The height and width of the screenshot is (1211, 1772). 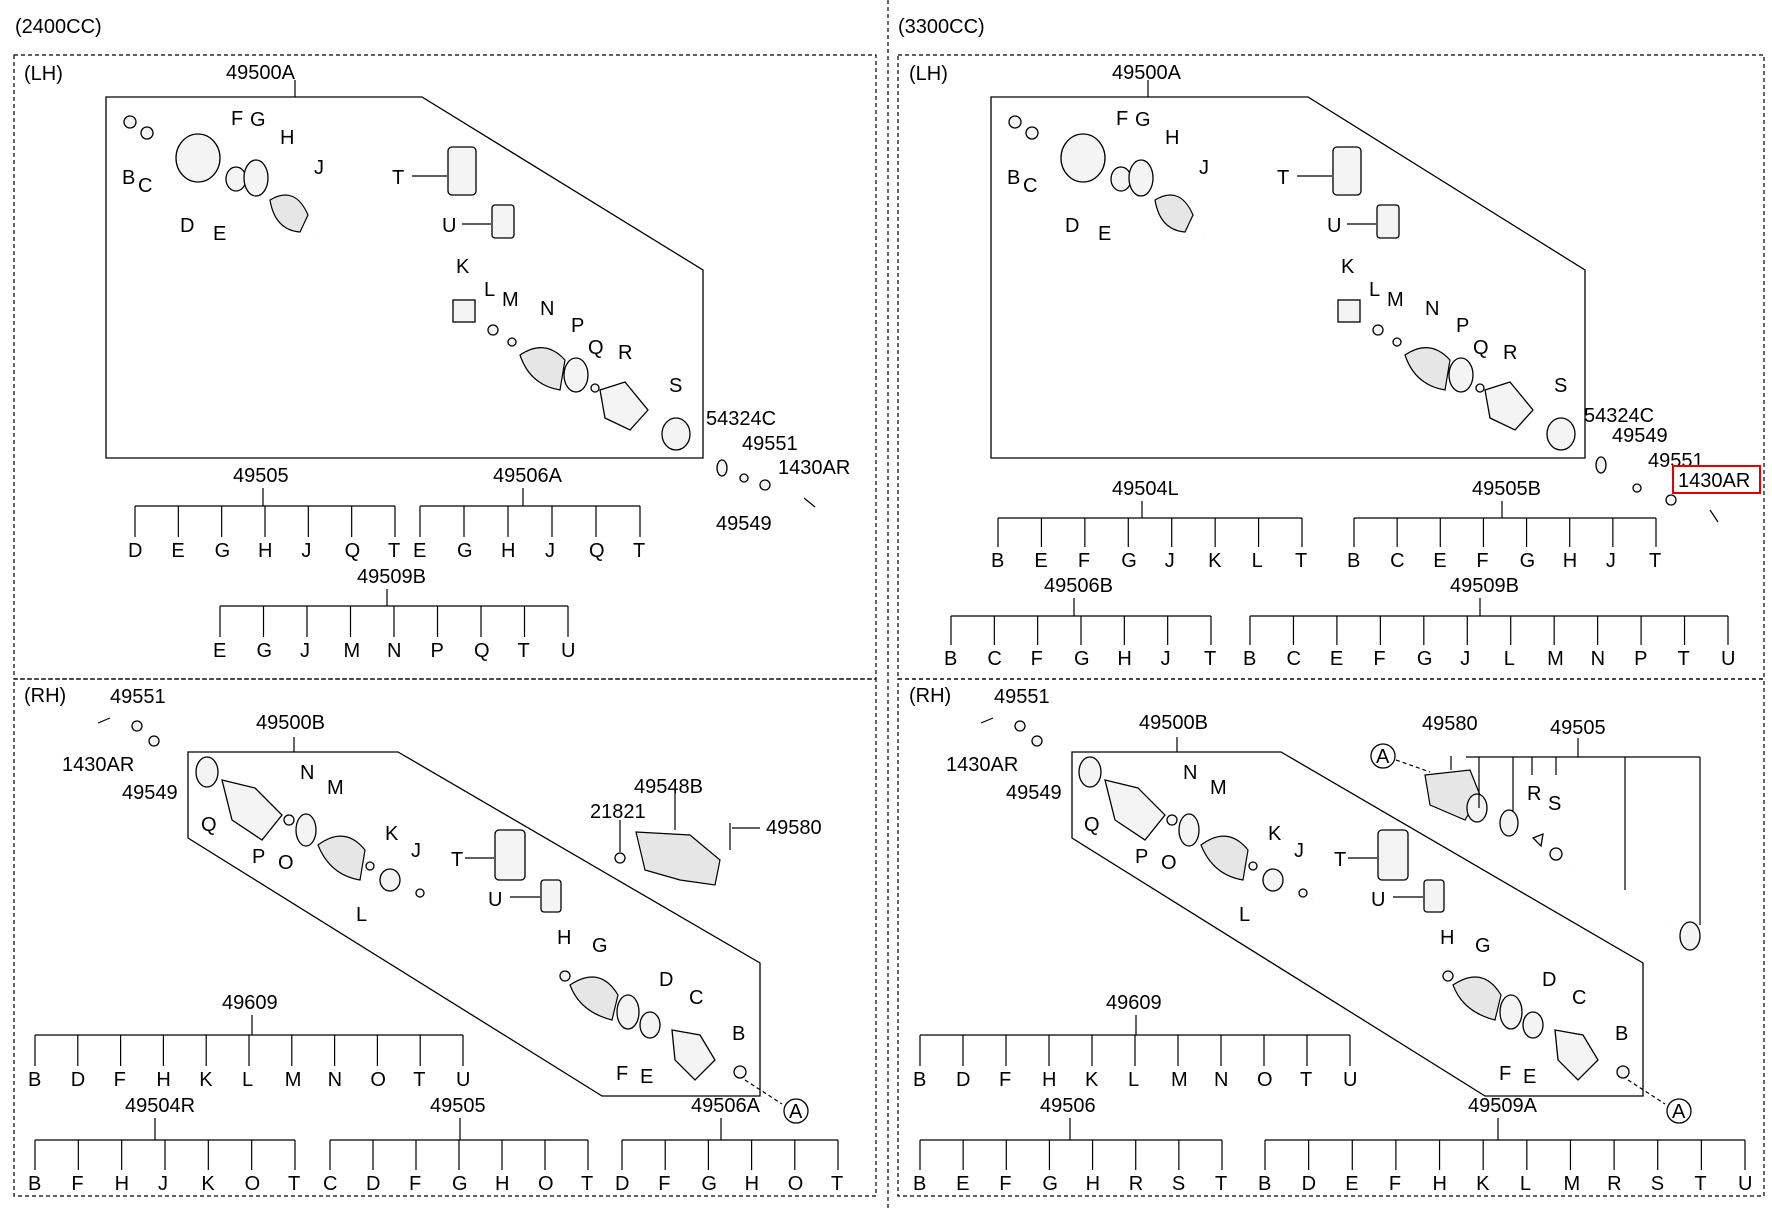 What do you see at coordinates (1560, 386) in the screenshot?
I see `svg-text: S` at bounding box center [1560, 386].